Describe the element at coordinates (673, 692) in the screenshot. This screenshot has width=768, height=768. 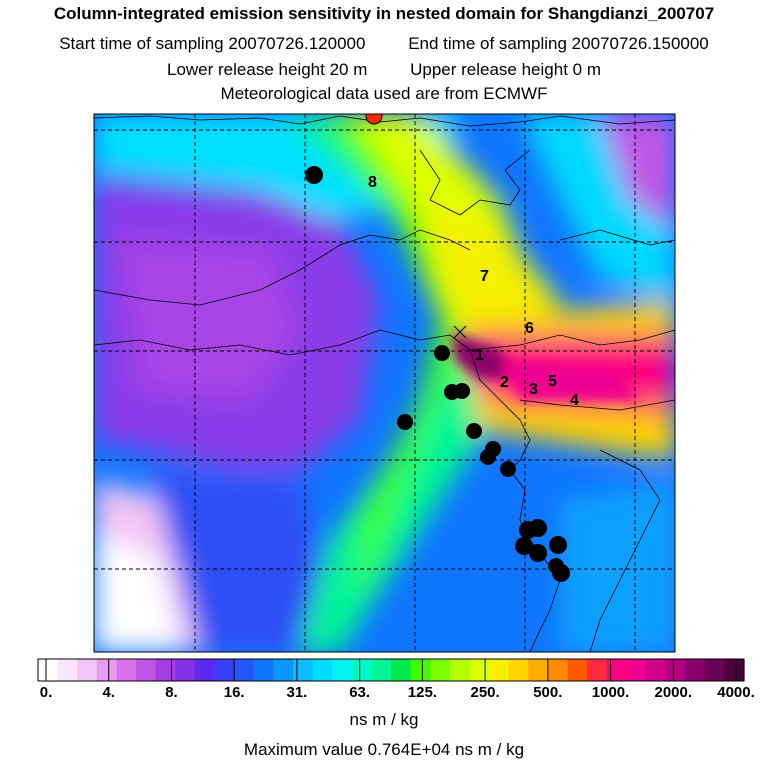
I see `colorbar-tick-label: 2000.` at that location.